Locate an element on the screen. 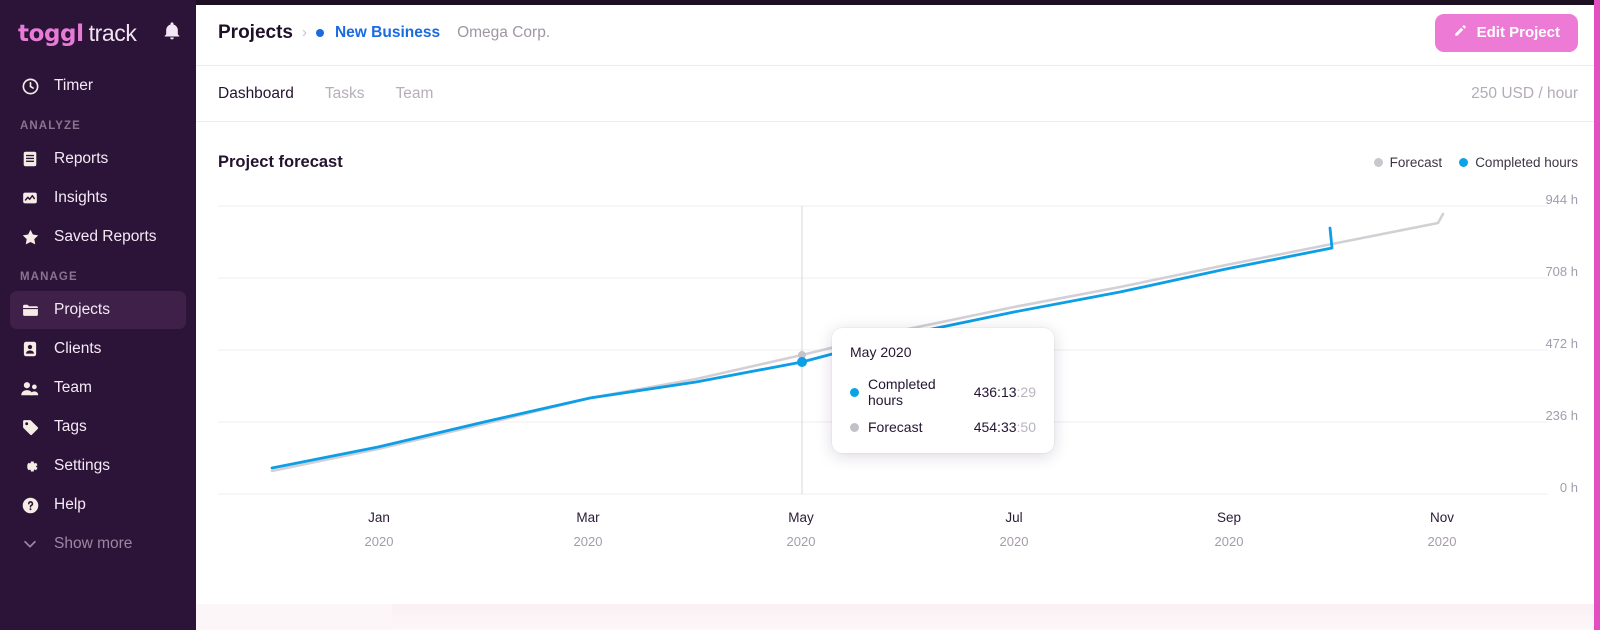 The height and width of the screenshot is (630, 1600). logo-toggl-text: toggl is located at coordinates (51, 33).